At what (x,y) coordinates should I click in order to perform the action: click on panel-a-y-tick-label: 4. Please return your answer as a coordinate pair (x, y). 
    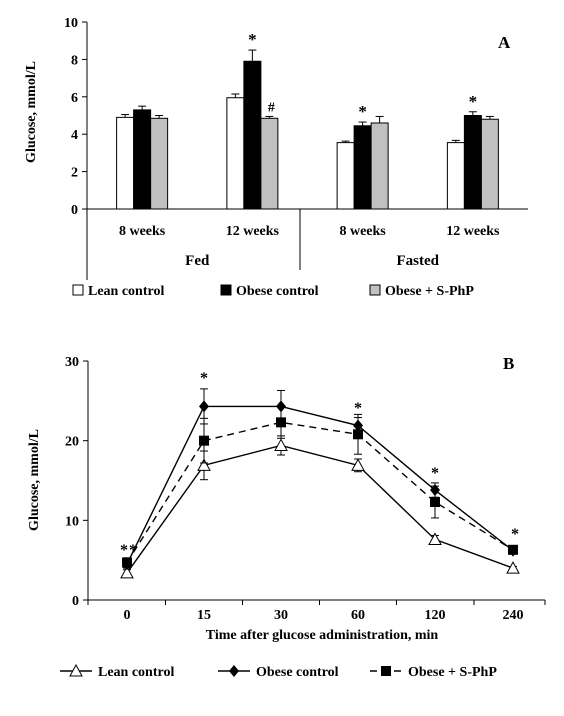
    Looking at the image, I should click on (74, 135).